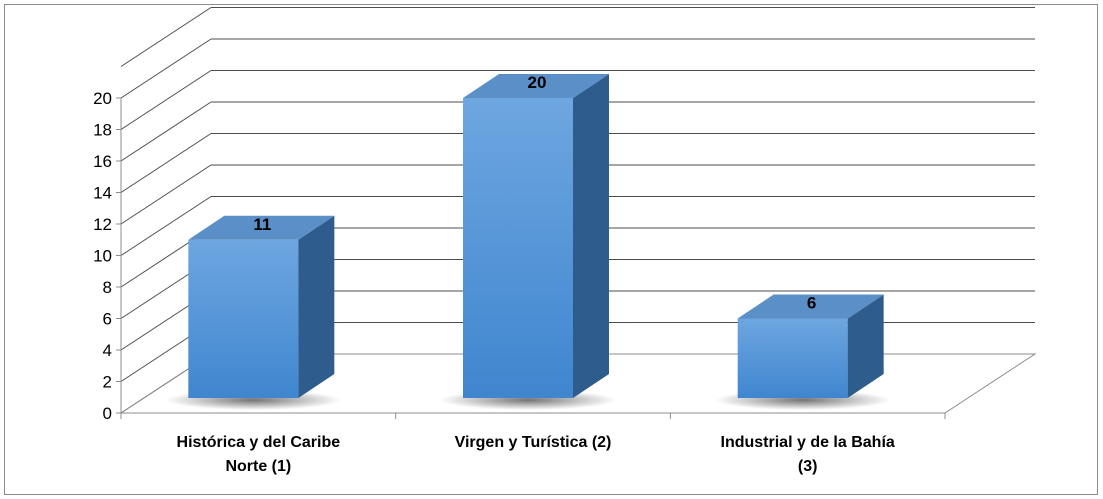 The width and height of the screenshot is (1103, 499). What do you see at coordinates (107, 287) in the screenshot?
I see `y-tick-label: 8` at bounding box center [107, 287].